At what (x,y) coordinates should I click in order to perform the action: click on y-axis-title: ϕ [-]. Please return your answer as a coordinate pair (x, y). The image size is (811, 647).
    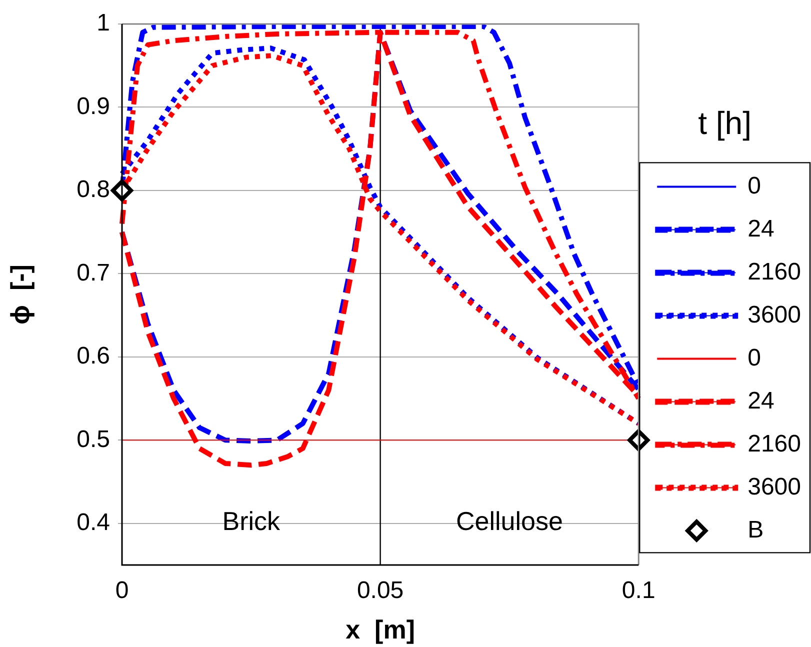
    Looking at the image, I should click on (19, 294).